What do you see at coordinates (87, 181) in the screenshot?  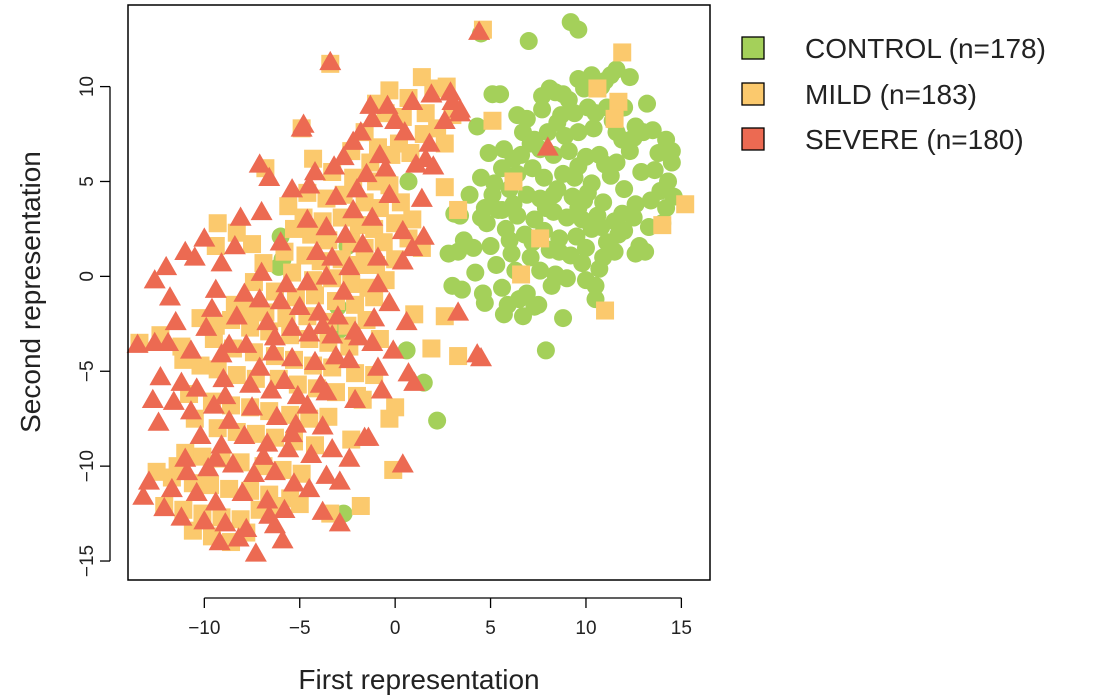 I see `y-tick-label: 5` at bounding box center [87, 181].